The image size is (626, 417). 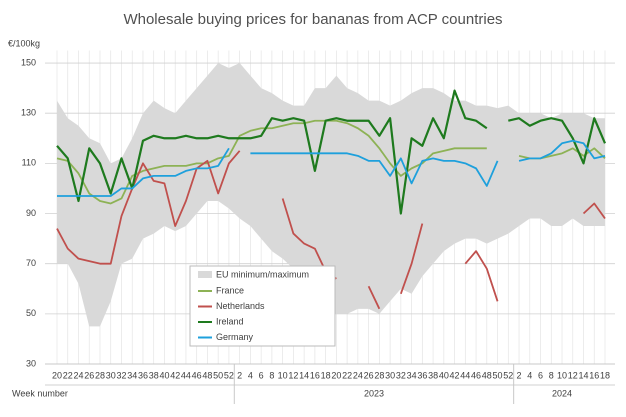 I want to click on legend-label: Ireland, so click(x=230, y=321).